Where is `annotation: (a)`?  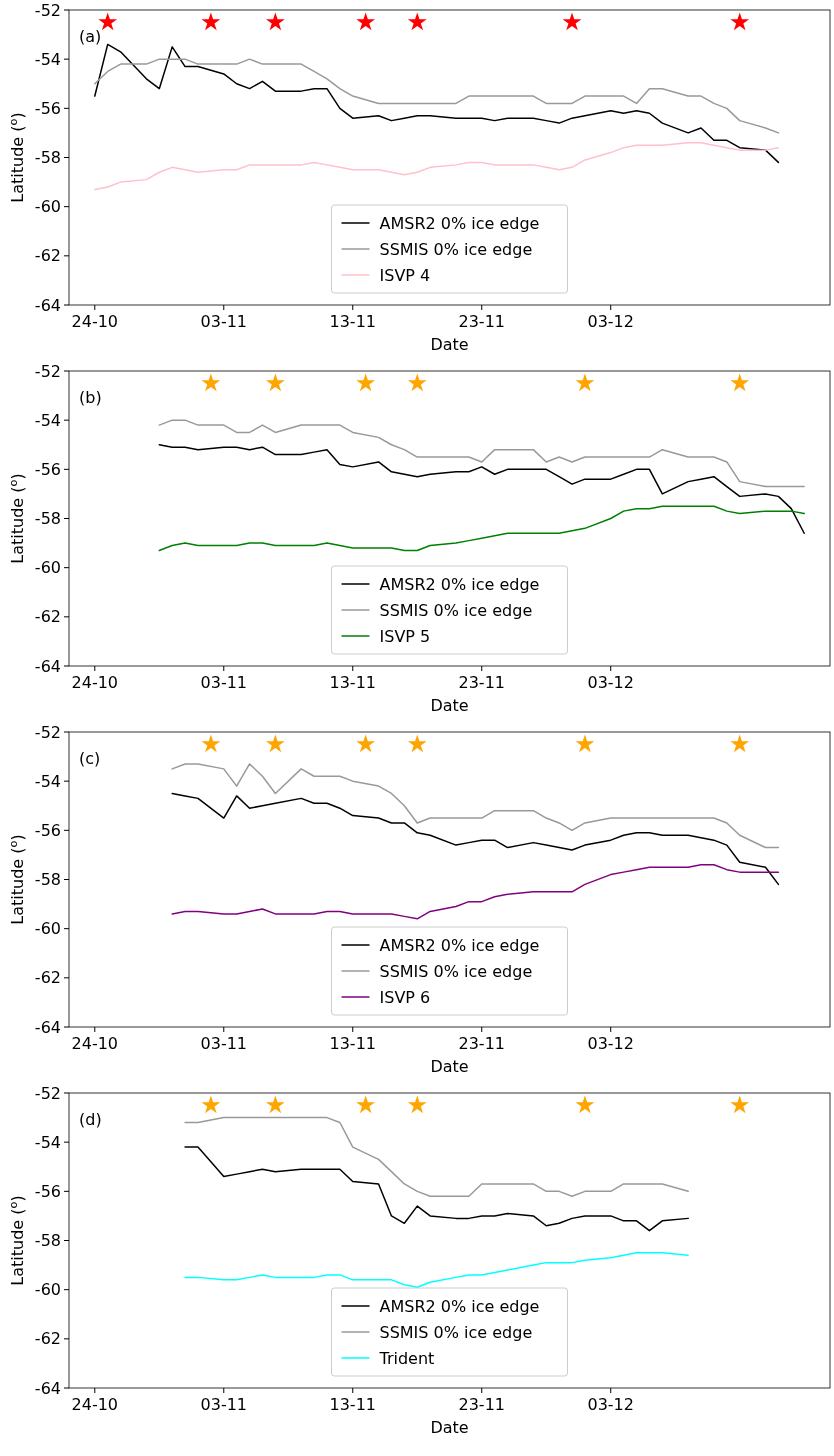 annotation: (a) is located at coordinates (90, 36).